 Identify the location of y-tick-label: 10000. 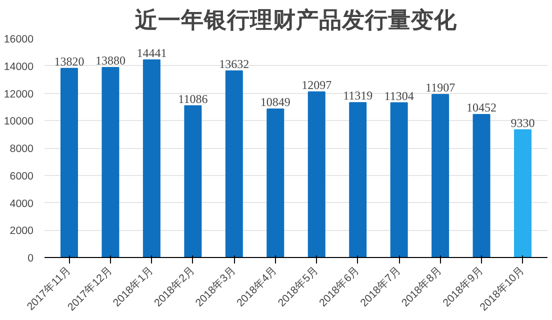
(19, 122).